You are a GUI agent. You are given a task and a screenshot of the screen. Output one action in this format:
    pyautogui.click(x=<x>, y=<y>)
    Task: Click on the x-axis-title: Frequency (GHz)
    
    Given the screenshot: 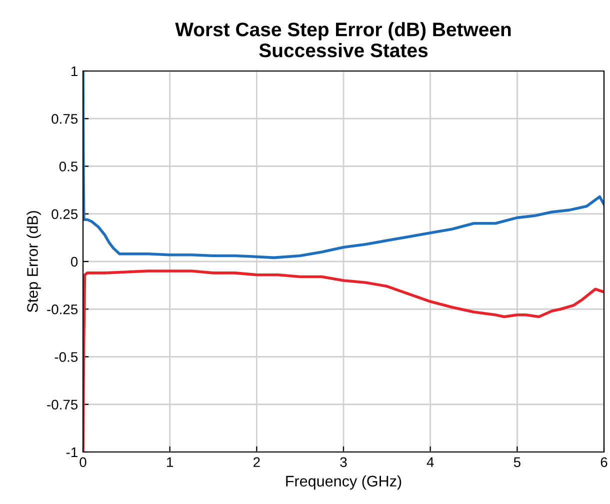 What is the action you would take?
    pyautogui.click(x=344, y=482)
    